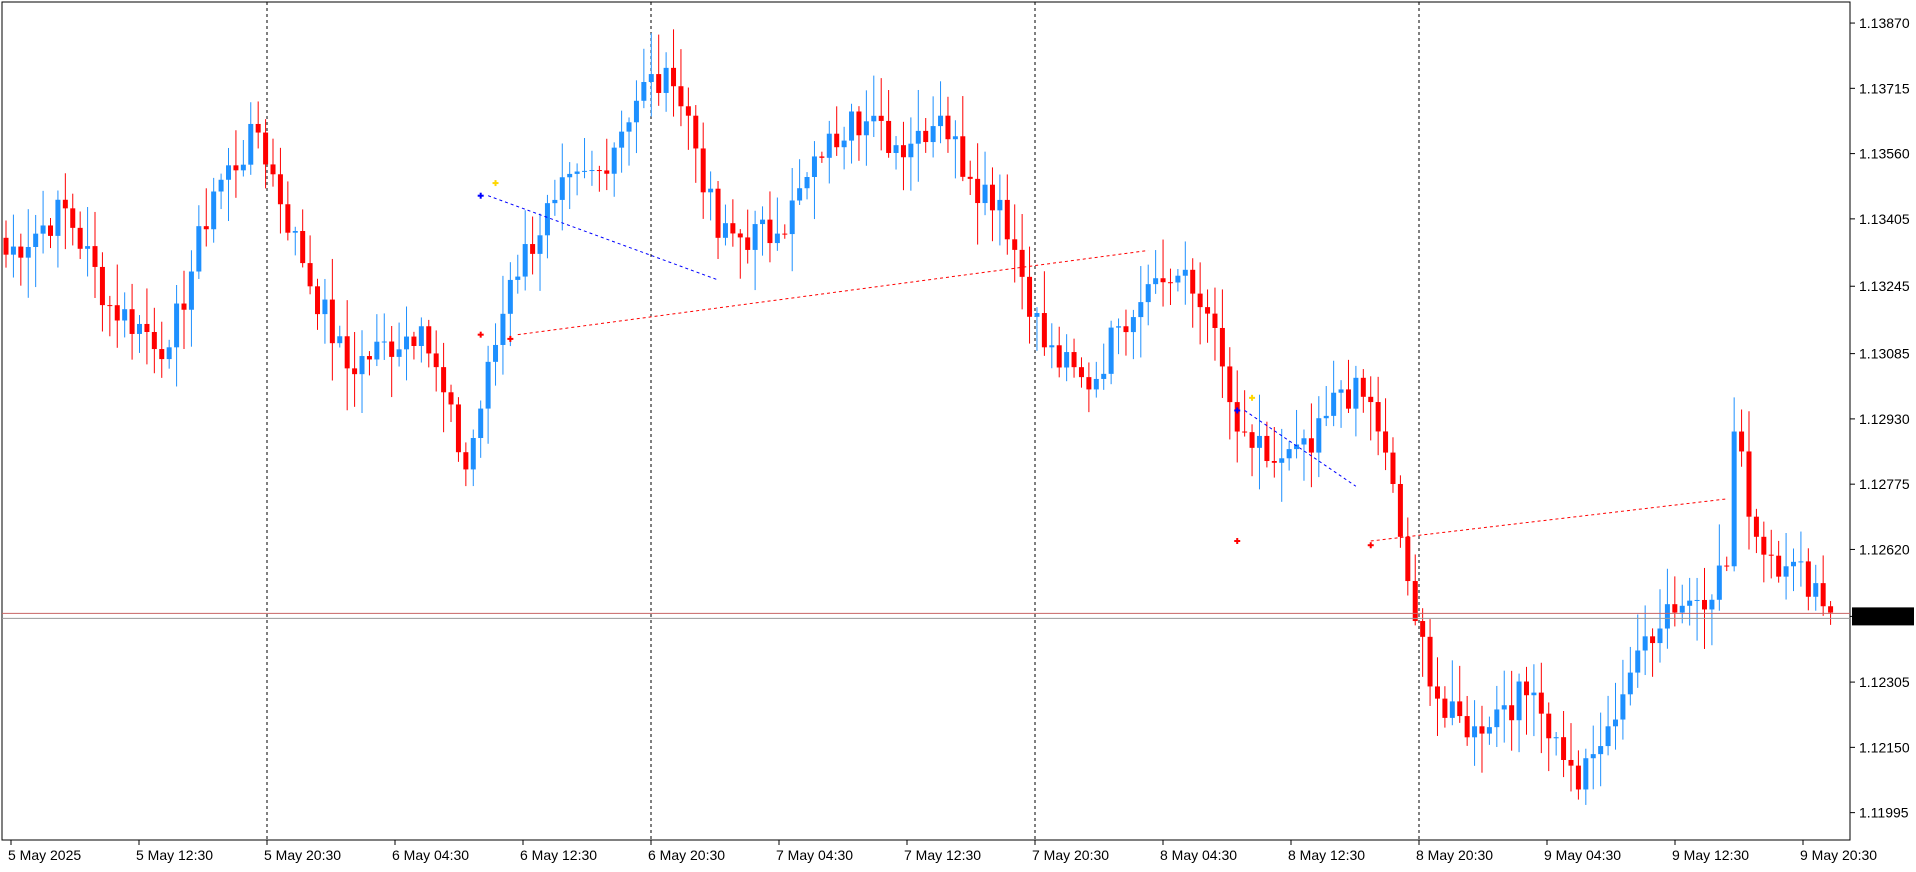 This screenshot has width=1916, height=872. Describe the element at coordinates (1884, 549) in the screenshot. I see `y-tick-label: 1.12620` at that location.